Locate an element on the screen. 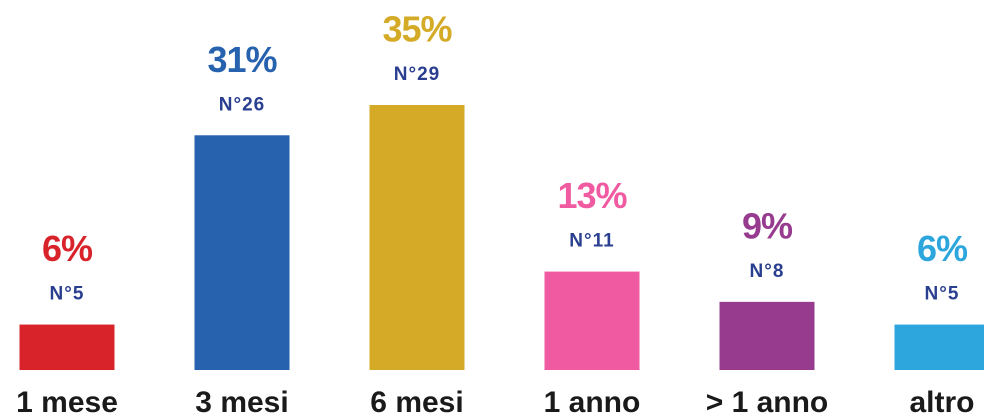 The height and width of the screenshot is (420, 984). category-label: altro is located at coordinates (941, 402).